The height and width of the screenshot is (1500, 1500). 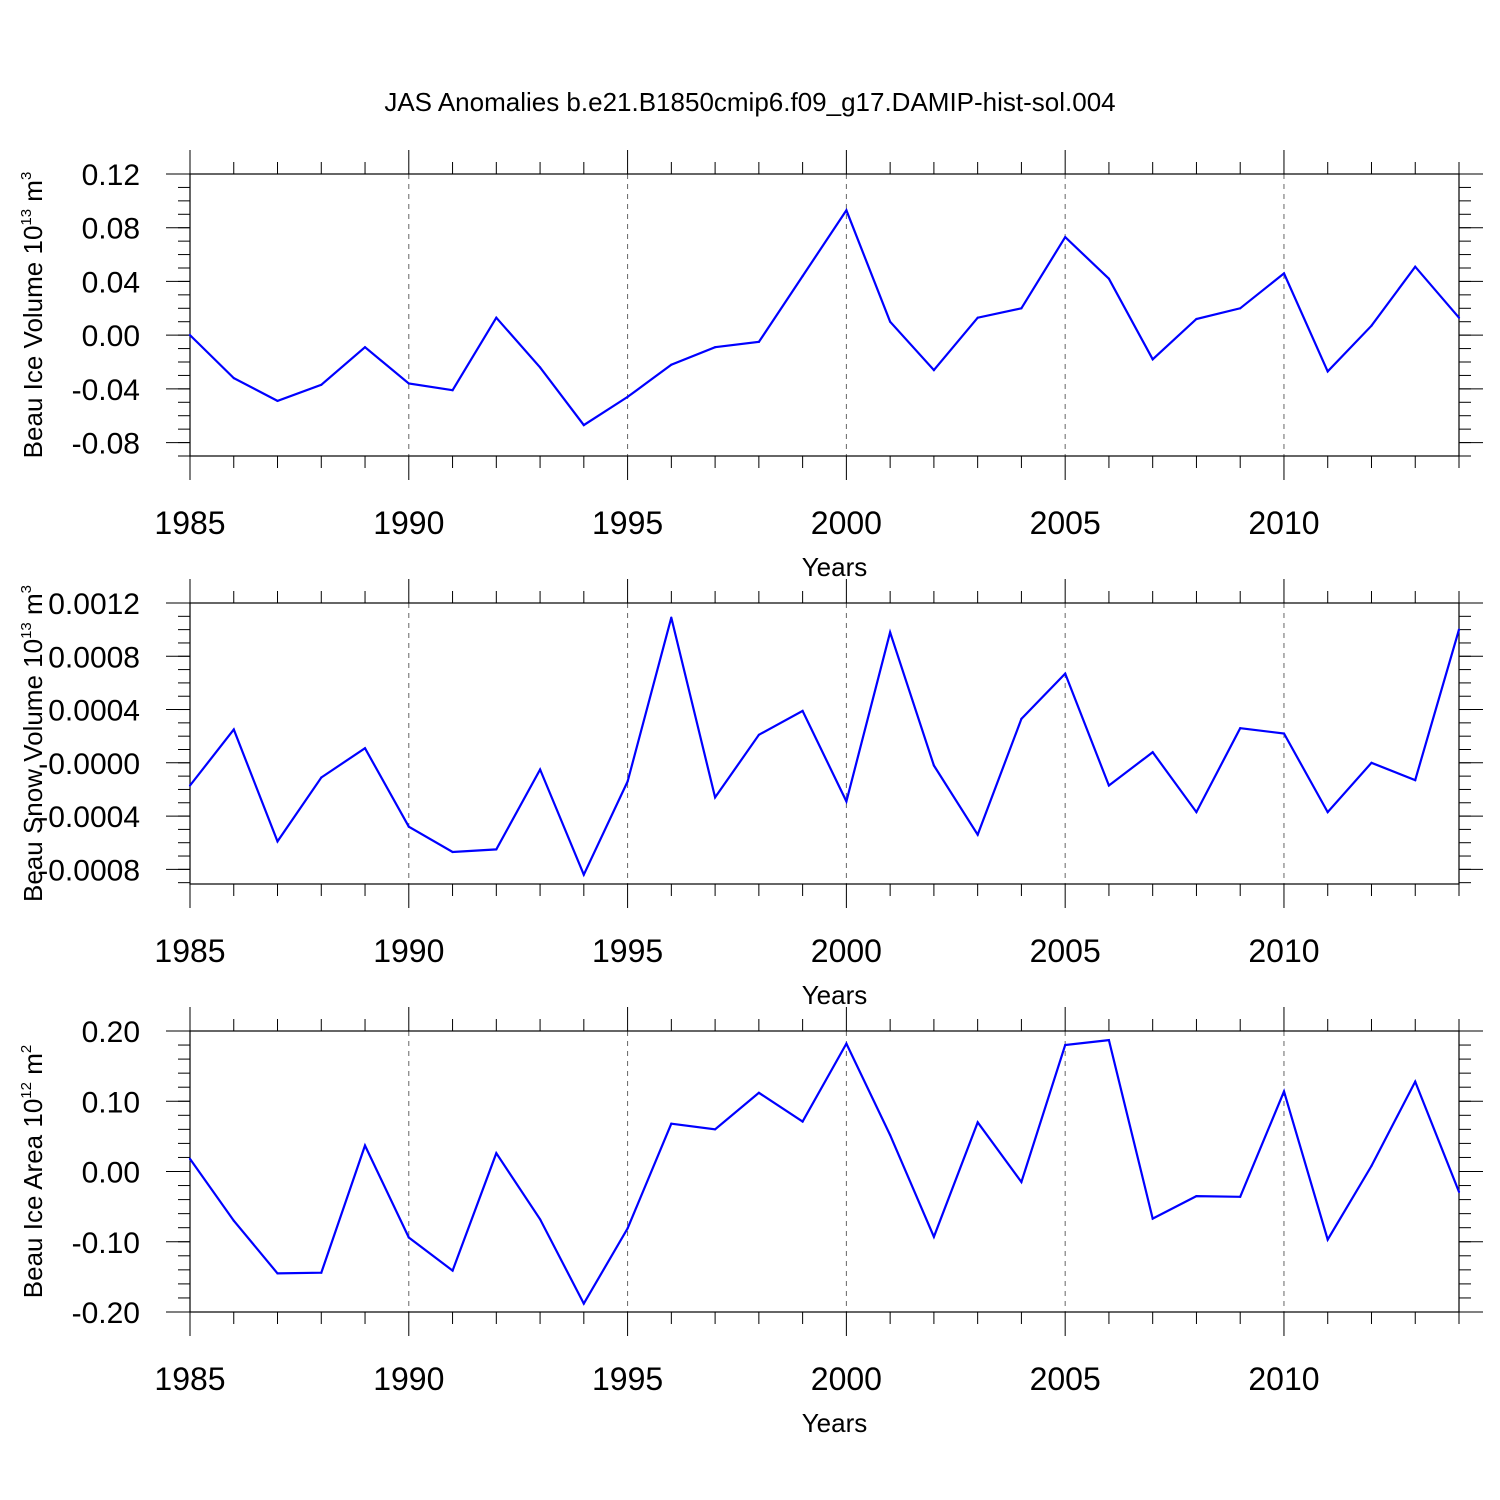 I want to click on y-tick-label: 0.10, so click(x=111, y=1102).